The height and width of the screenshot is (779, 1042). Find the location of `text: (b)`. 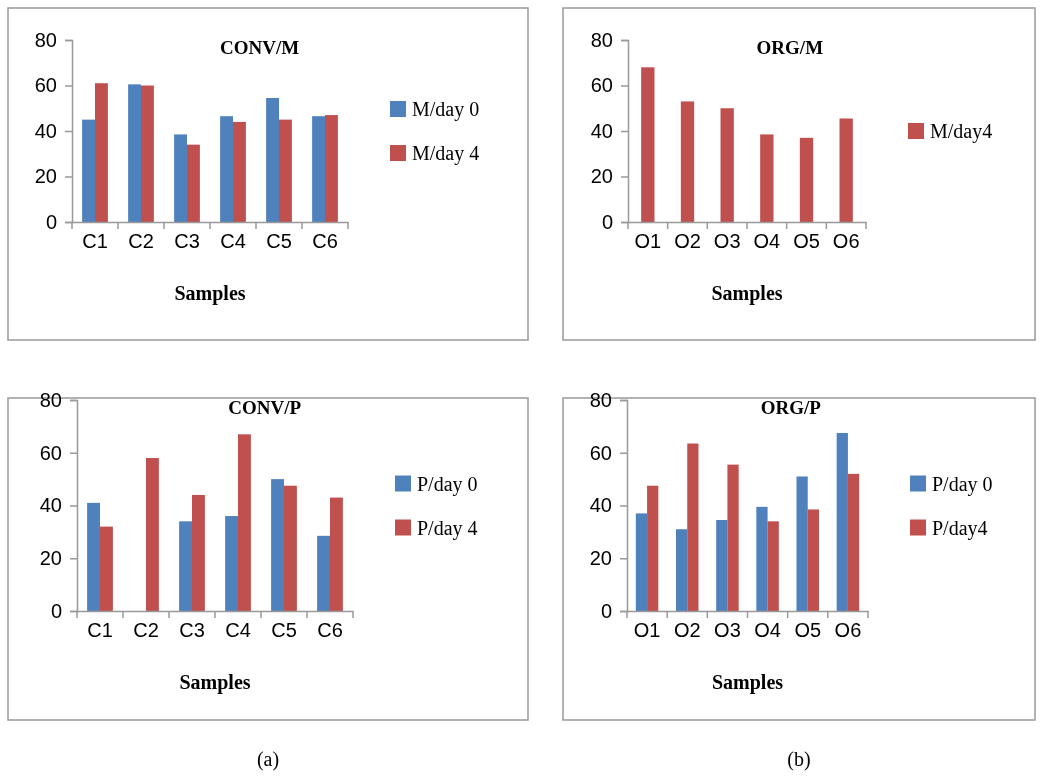

text: (b) is located at coordinates (799, 759).